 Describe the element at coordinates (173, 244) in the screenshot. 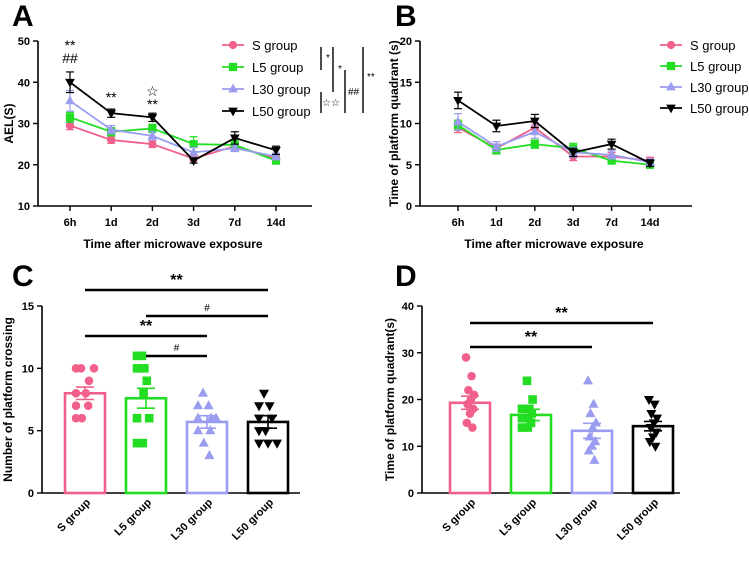

I see `chart-a-xlabel: Time after microwave exposure` at that location.